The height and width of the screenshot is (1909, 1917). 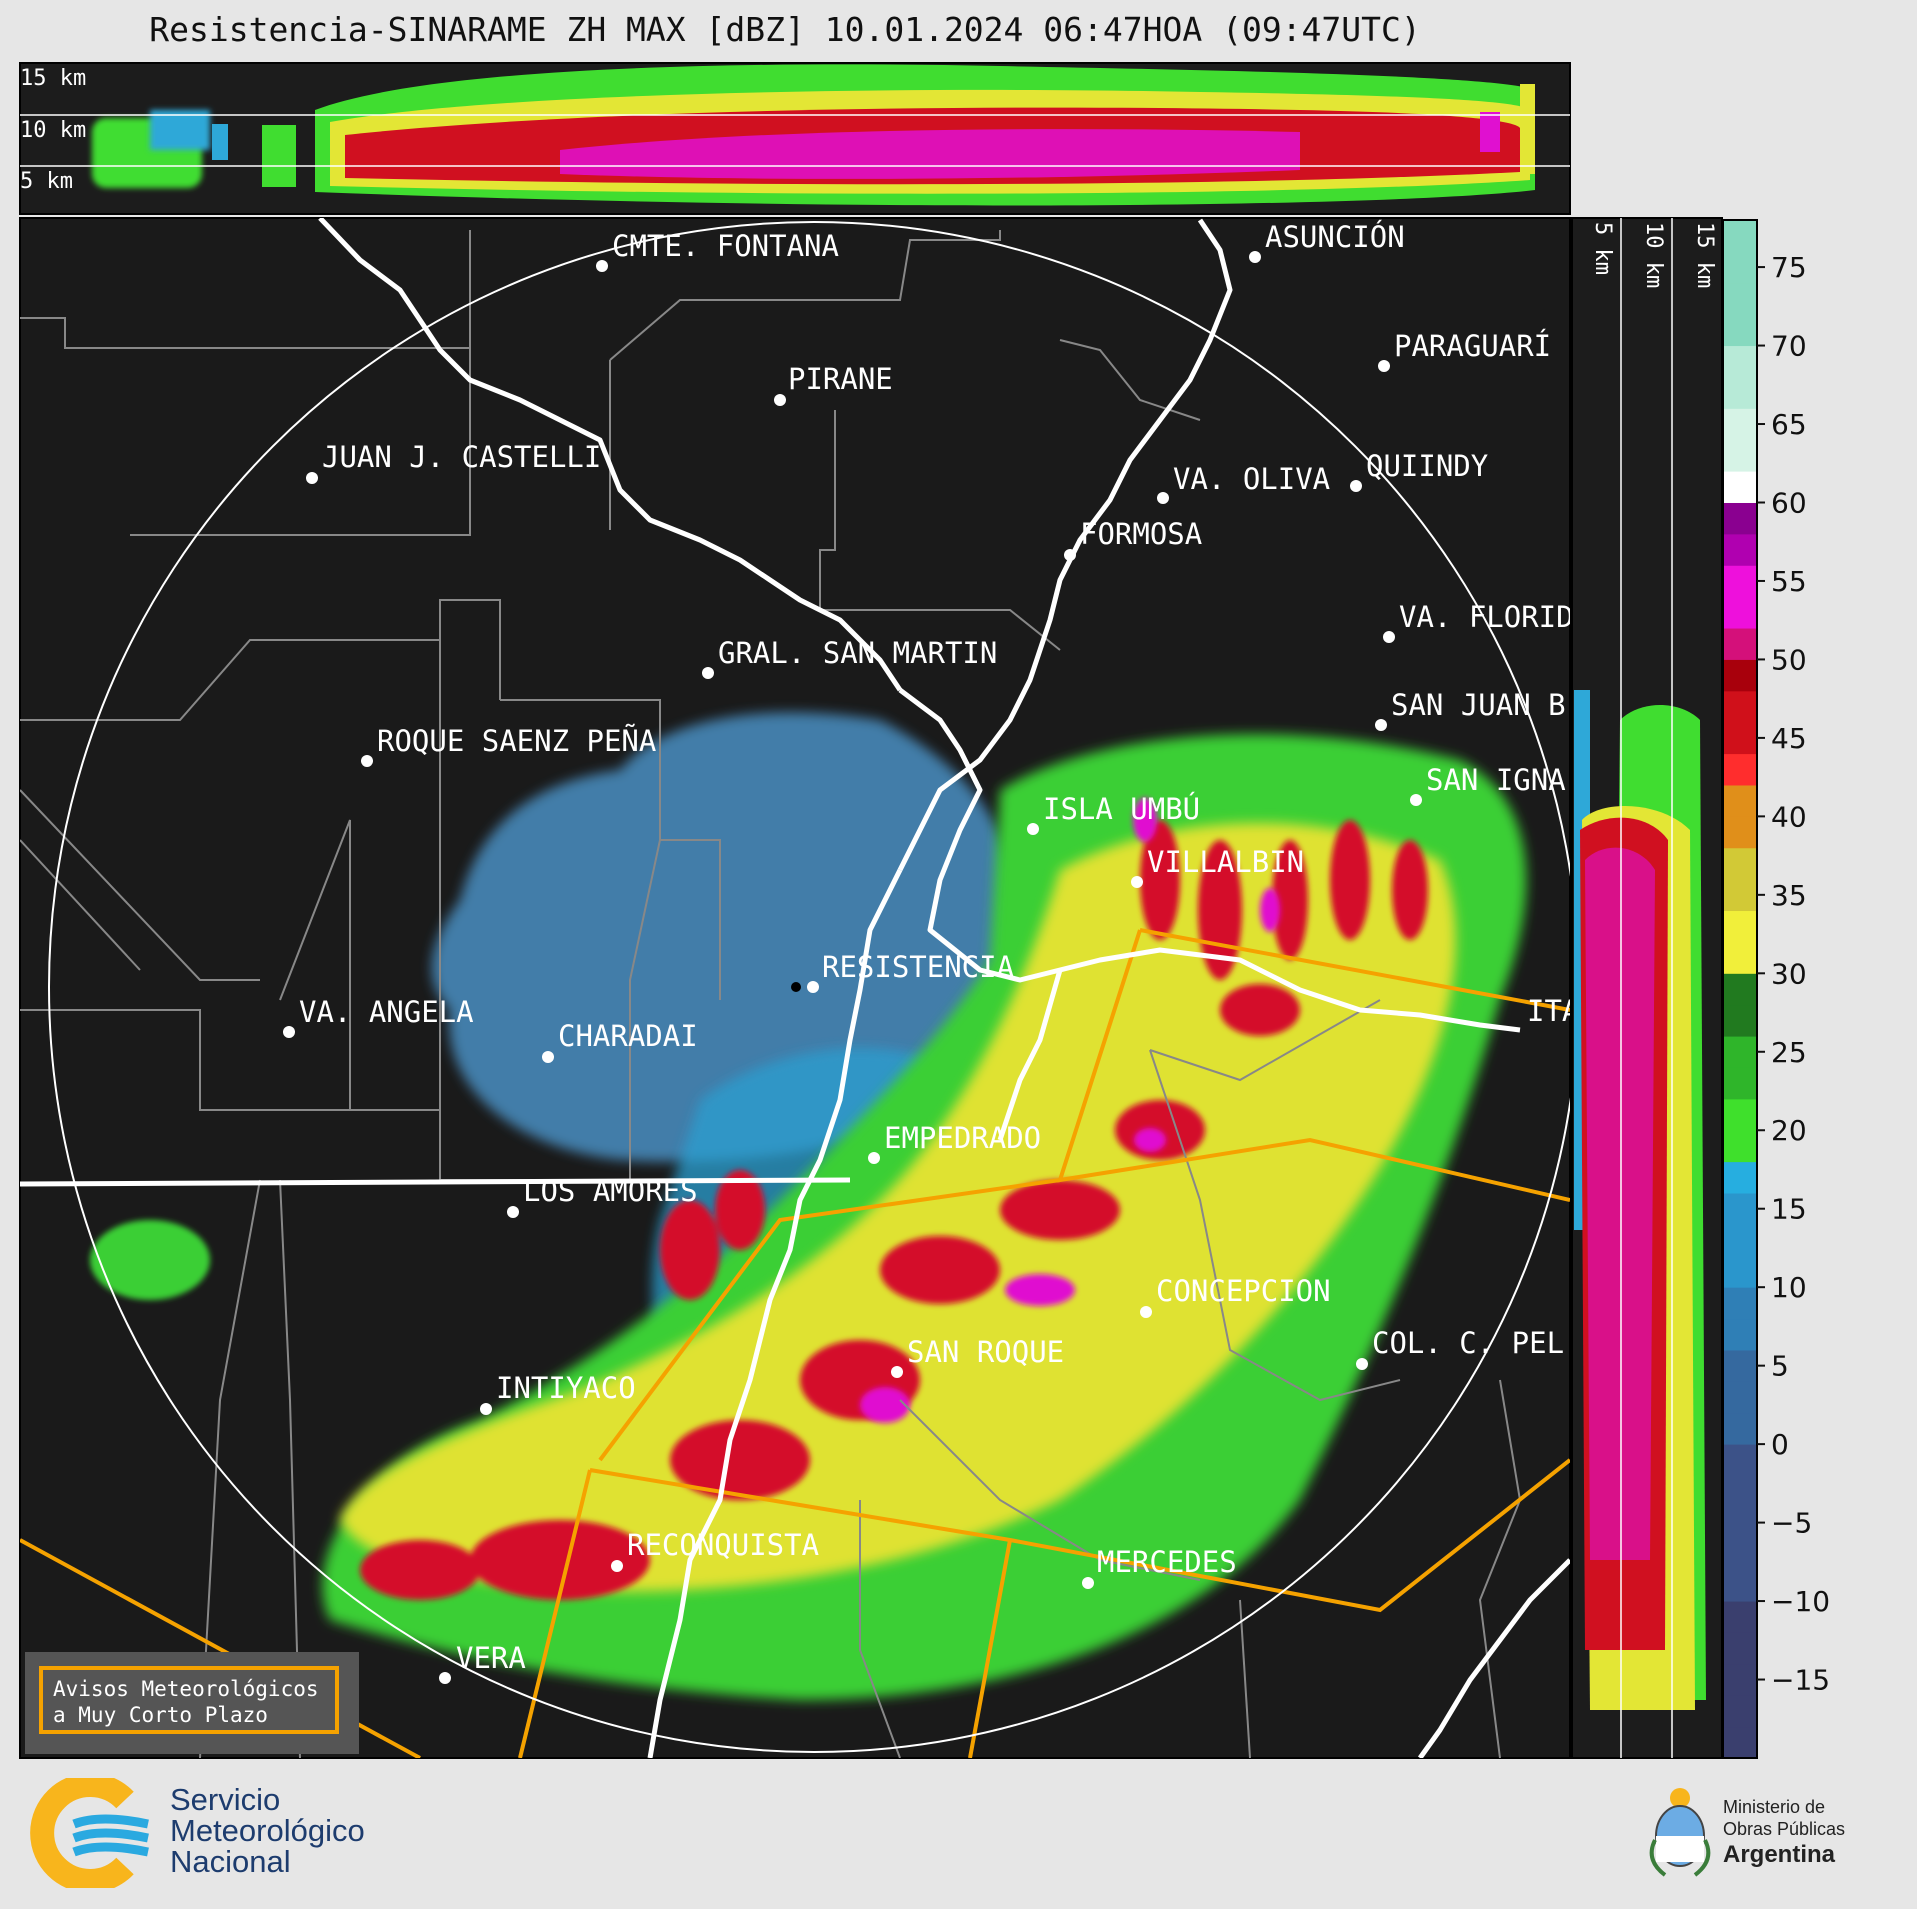 What do you see at coordinates (1243, 1291) in the screenshot?
I see `city-label-concepcion: CONCEPCION` at bounding box center [1243, 1291].